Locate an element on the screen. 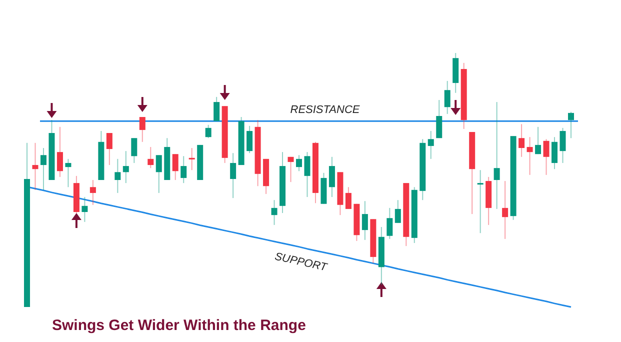 The height and width of the screenshot is (342, 621). ref-line-label: RESISTANCE is located at coordinates (325, 110).